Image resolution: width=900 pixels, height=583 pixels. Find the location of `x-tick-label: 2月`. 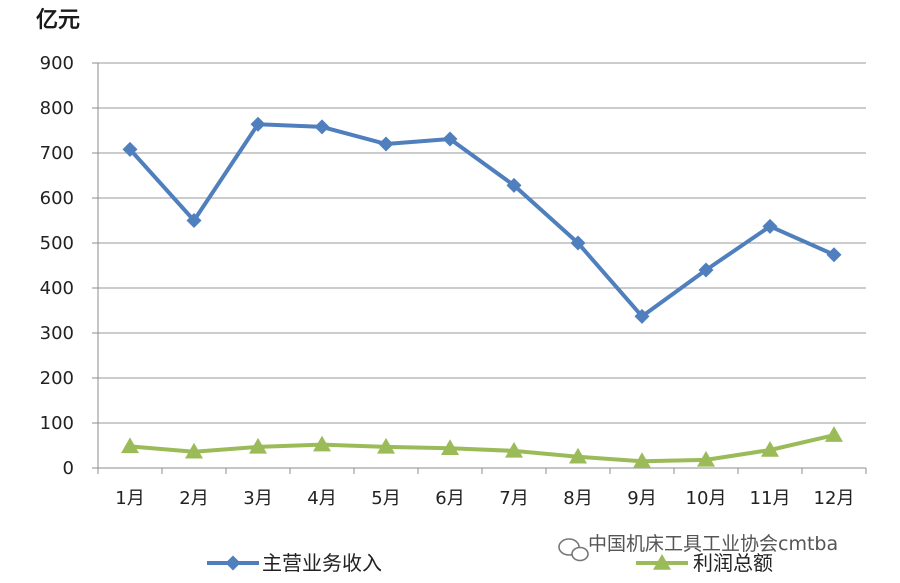

x-tick-label: 2月 is located at coordinates (193, 498).